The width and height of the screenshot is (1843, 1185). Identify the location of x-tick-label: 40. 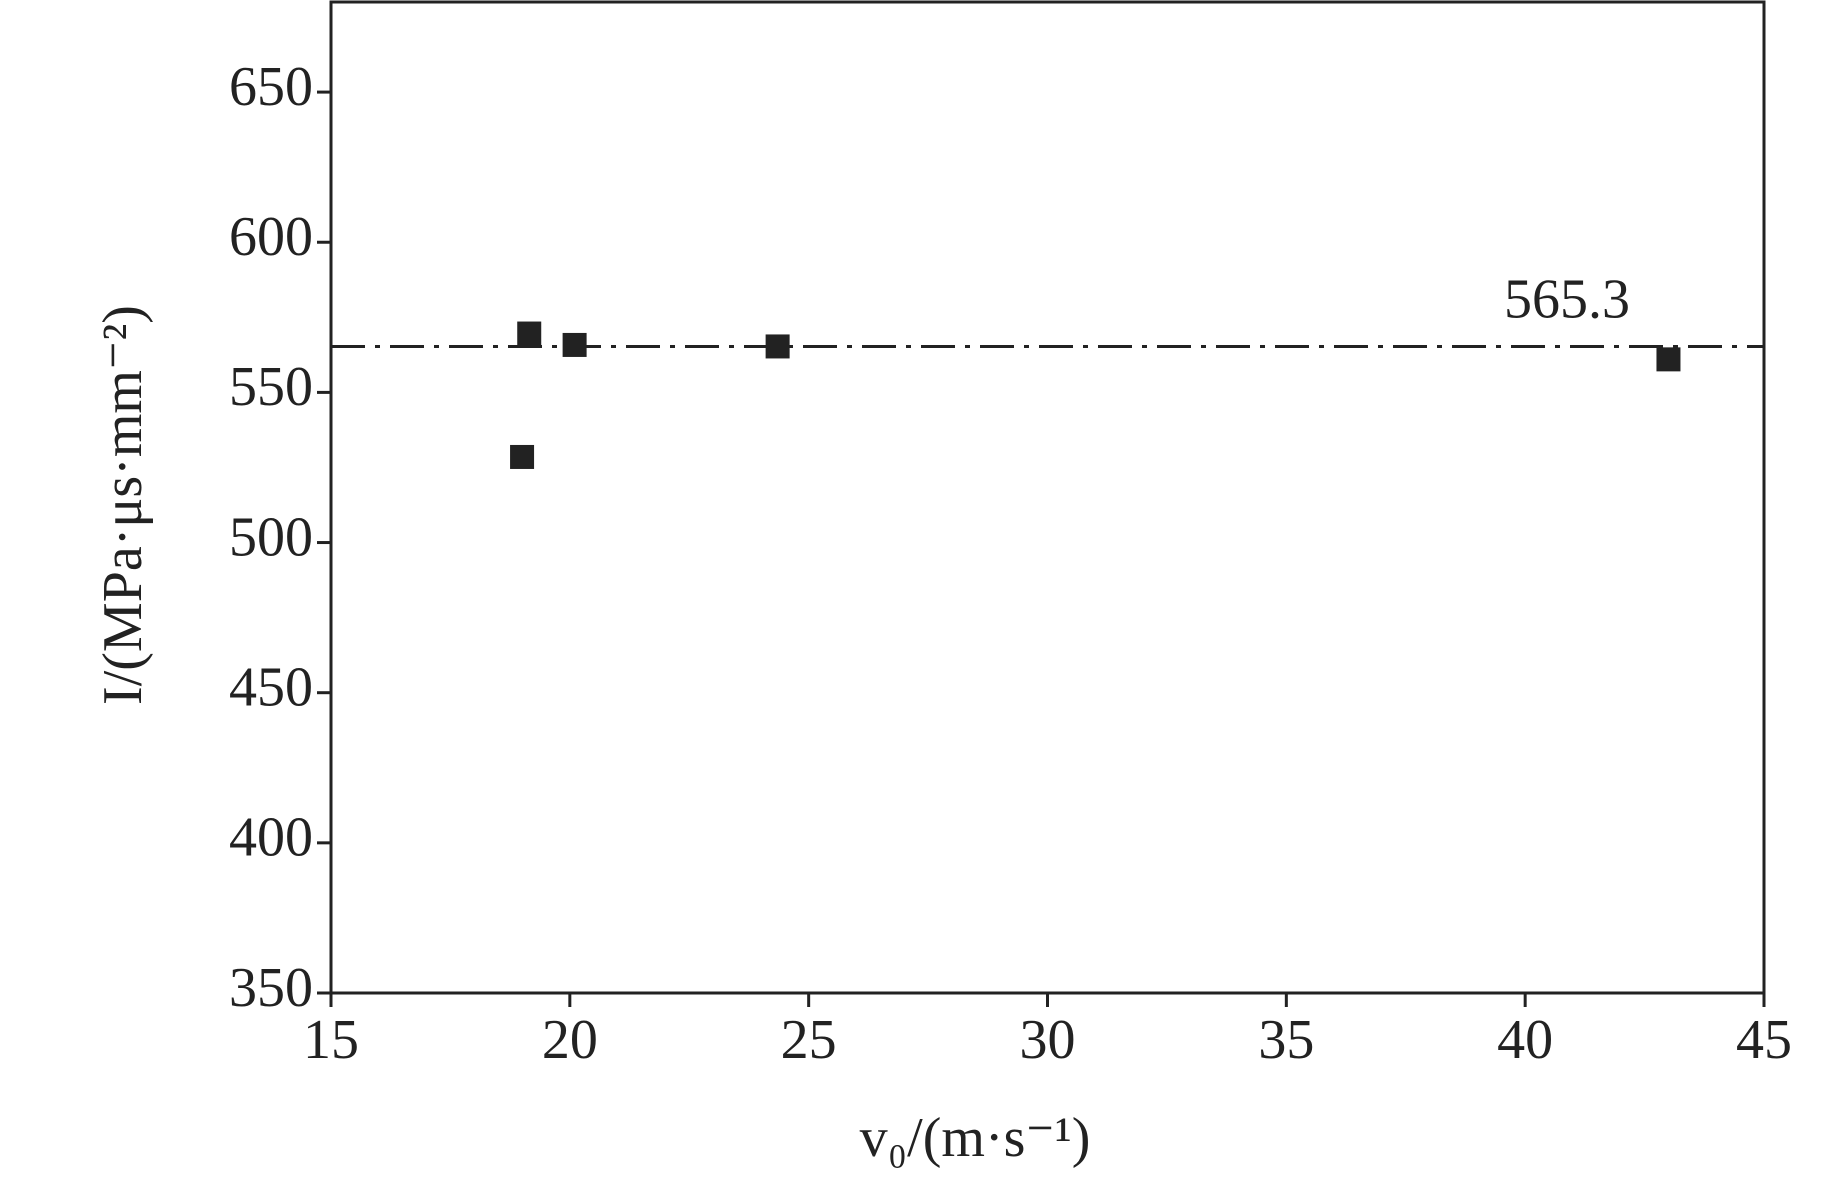
(1525, 1040).